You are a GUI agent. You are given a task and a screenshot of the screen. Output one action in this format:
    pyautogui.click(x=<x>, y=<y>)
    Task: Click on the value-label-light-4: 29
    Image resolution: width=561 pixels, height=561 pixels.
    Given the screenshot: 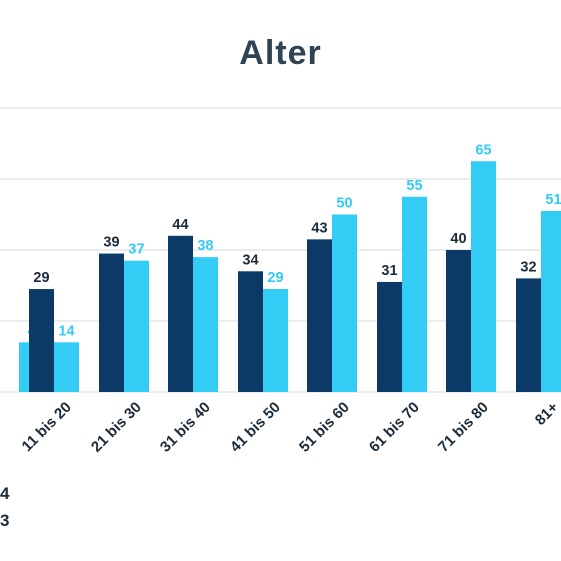 What is the action you would take?
    pyautogui.click(x=275, y=278)
    